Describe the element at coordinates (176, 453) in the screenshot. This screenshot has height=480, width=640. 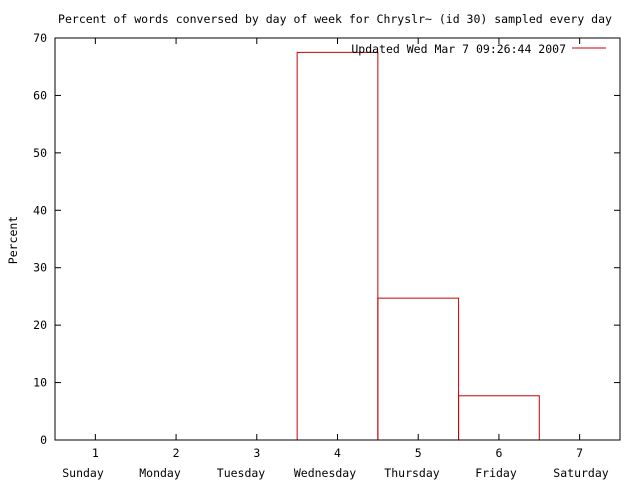
I see `x-tick-label: 2` at that location.